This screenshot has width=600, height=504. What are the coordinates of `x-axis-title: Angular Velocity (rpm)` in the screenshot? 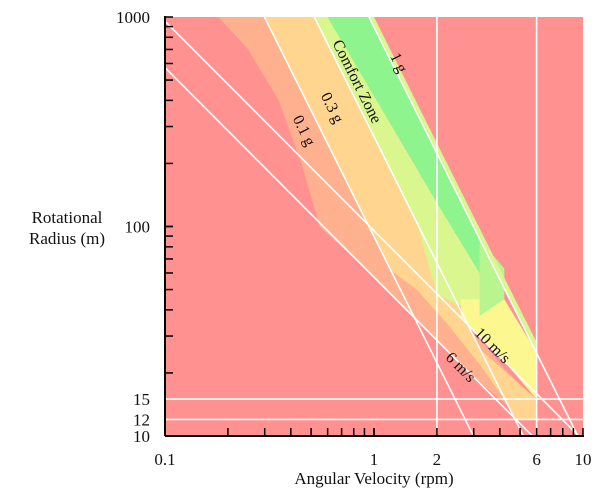 It's located at (373, 478).